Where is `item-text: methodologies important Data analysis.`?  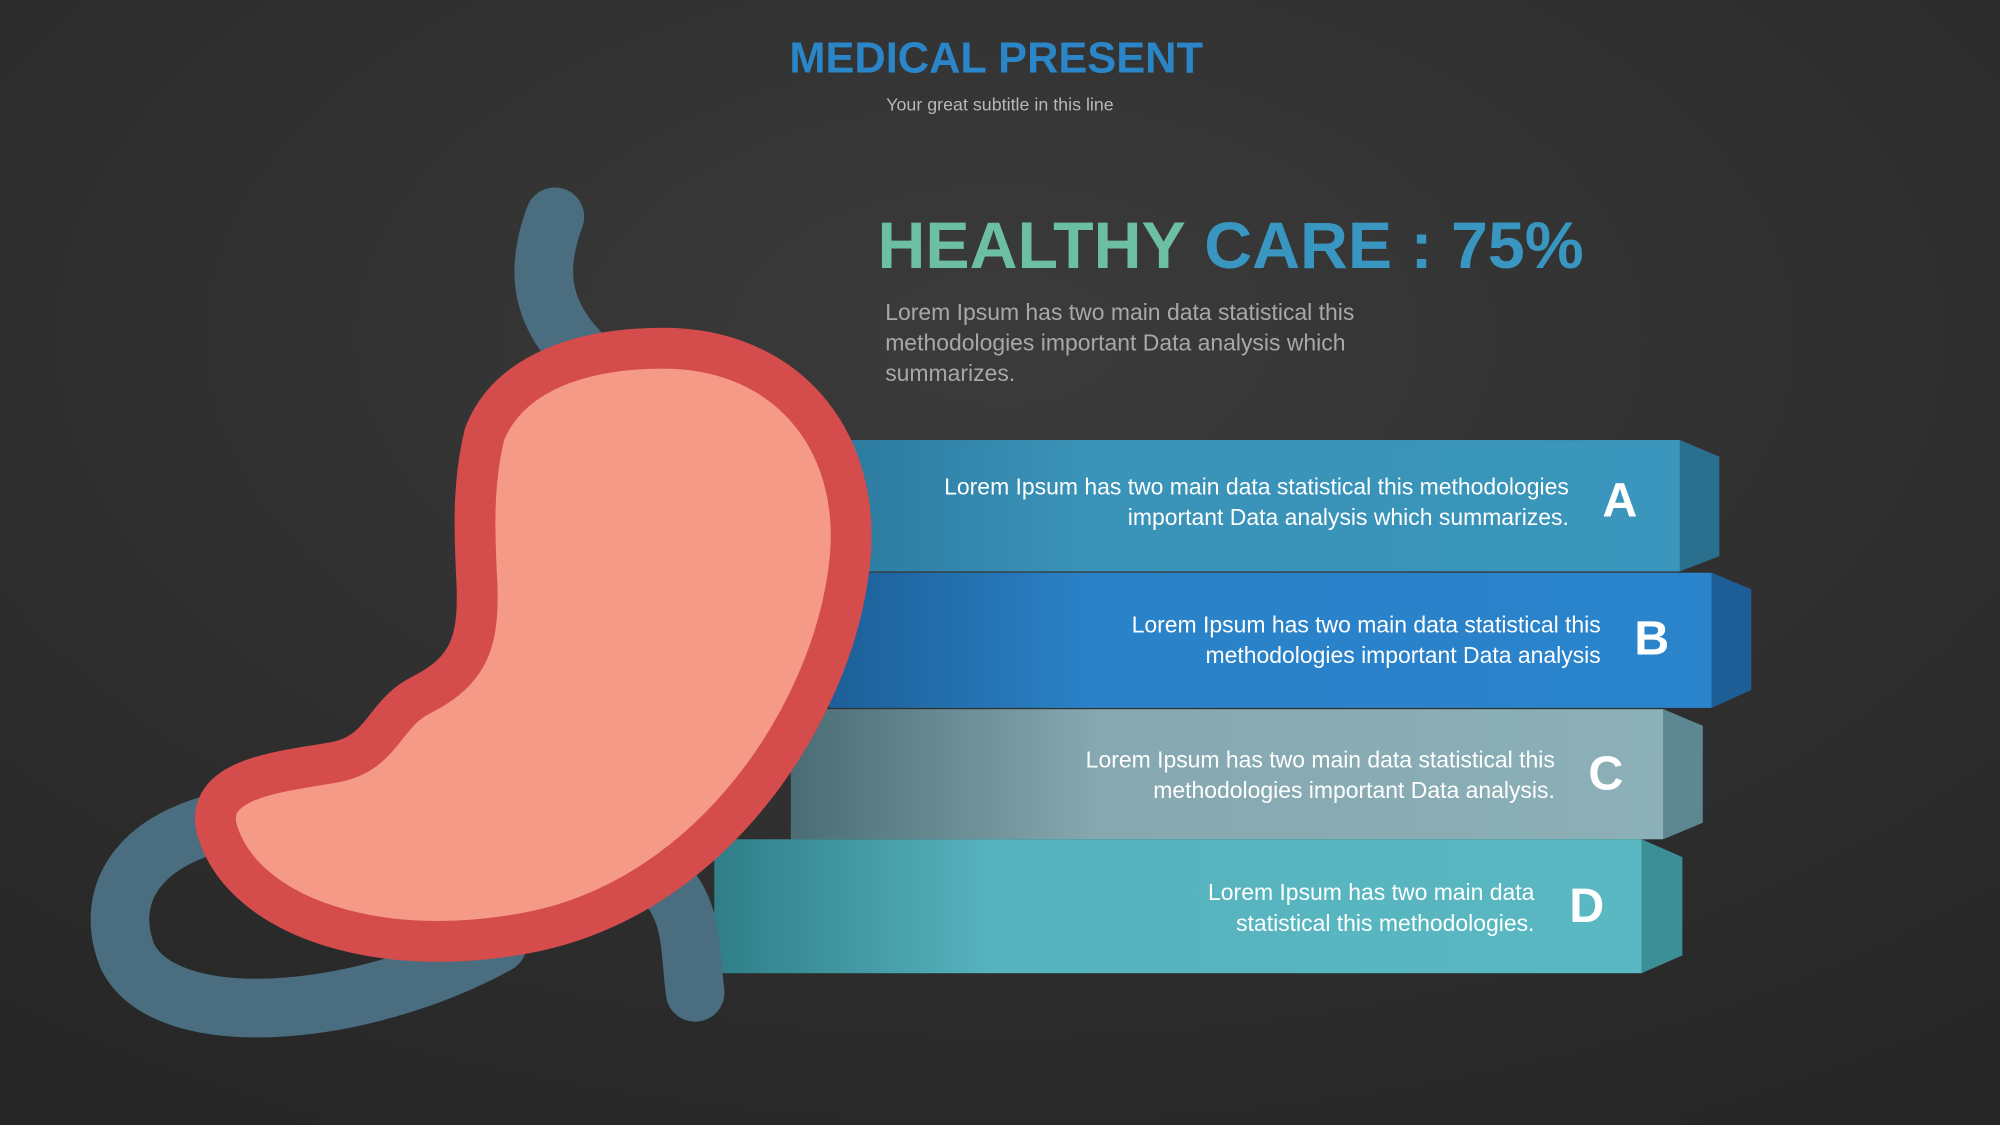
item-text: methodologies important Data analysis. is located at coordinates (1354, 790).